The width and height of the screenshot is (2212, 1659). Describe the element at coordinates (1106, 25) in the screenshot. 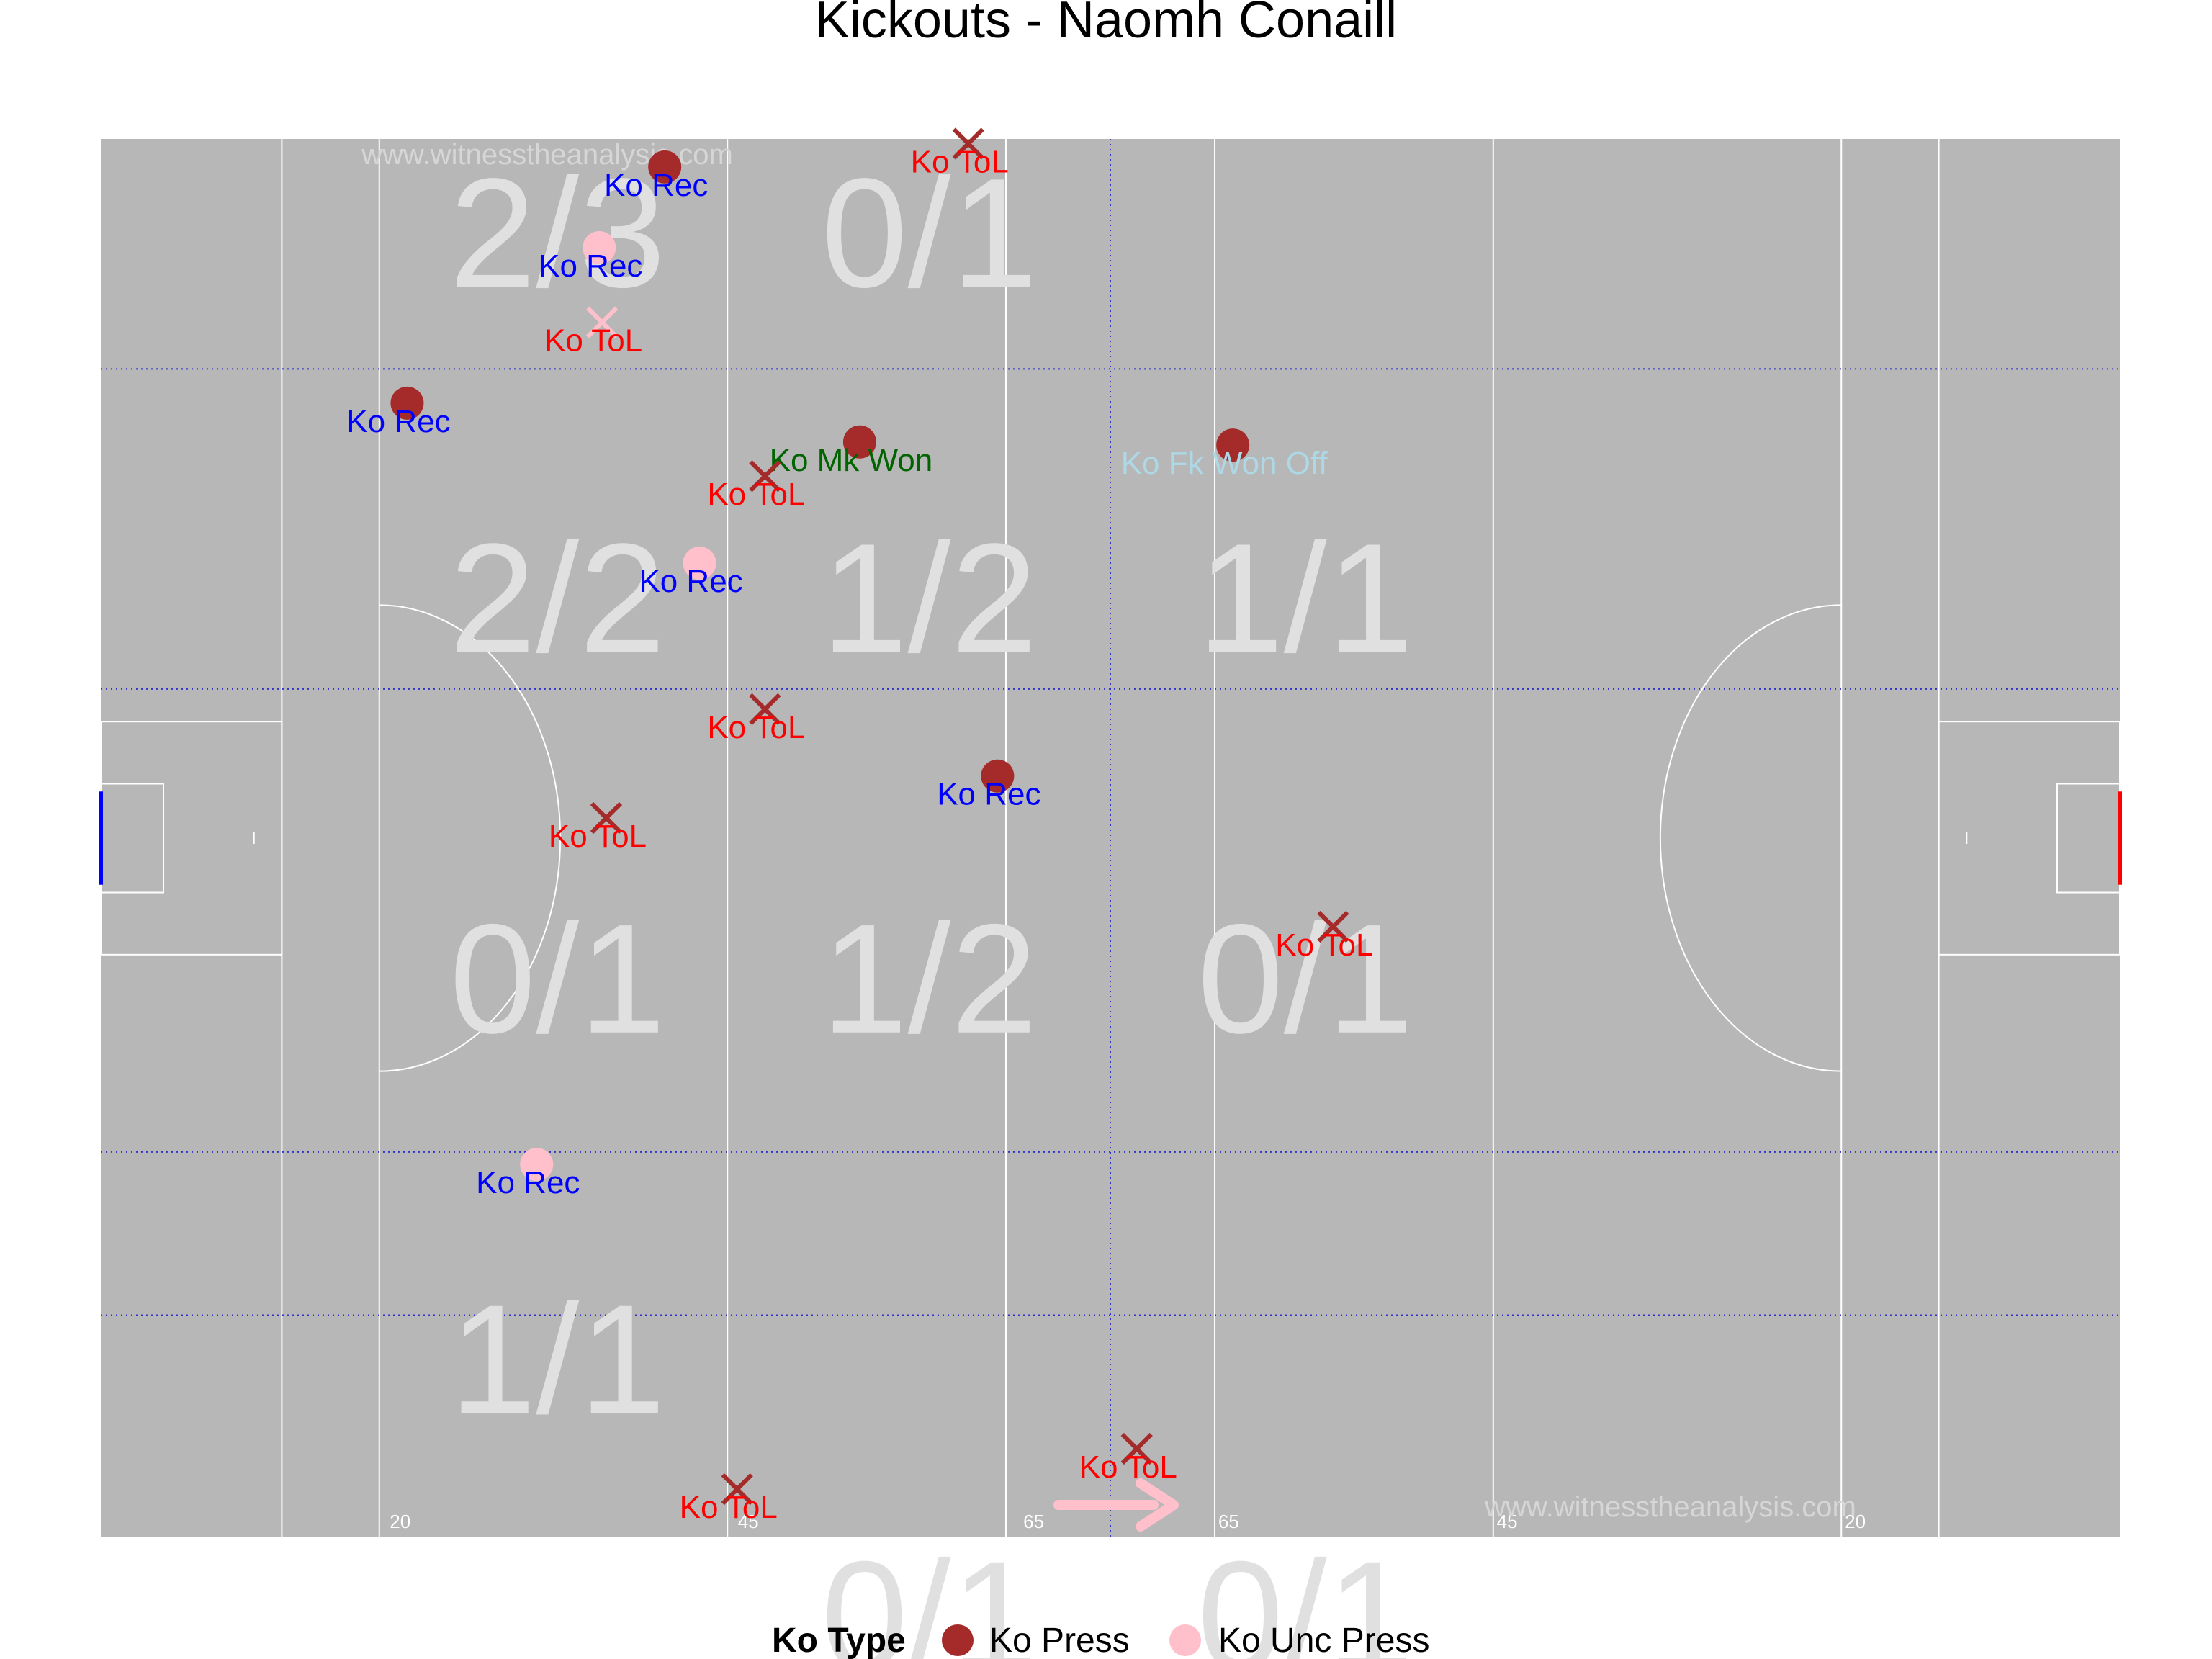

I see `chart-title: Kickouts - Naomh Conaill` at that location.